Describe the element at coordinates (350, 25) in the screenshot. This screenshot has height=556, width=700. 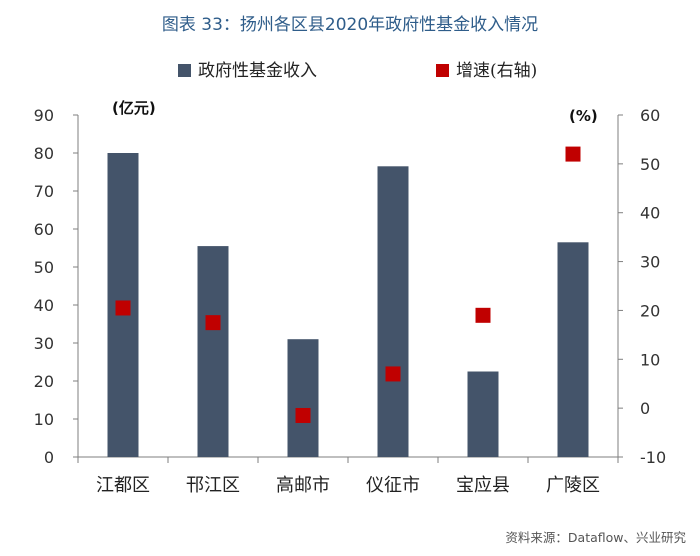
I see `chart-title: 图表 33：扬州各区县2020年政府性基金收入情况` at that location.